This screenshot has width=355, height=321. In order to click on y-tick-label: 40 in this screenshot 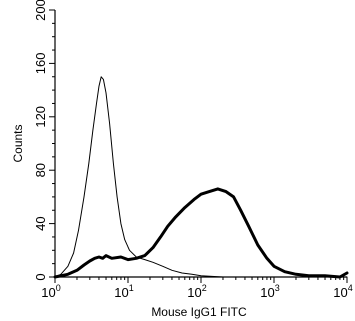, I will do `click(40, 223)`.